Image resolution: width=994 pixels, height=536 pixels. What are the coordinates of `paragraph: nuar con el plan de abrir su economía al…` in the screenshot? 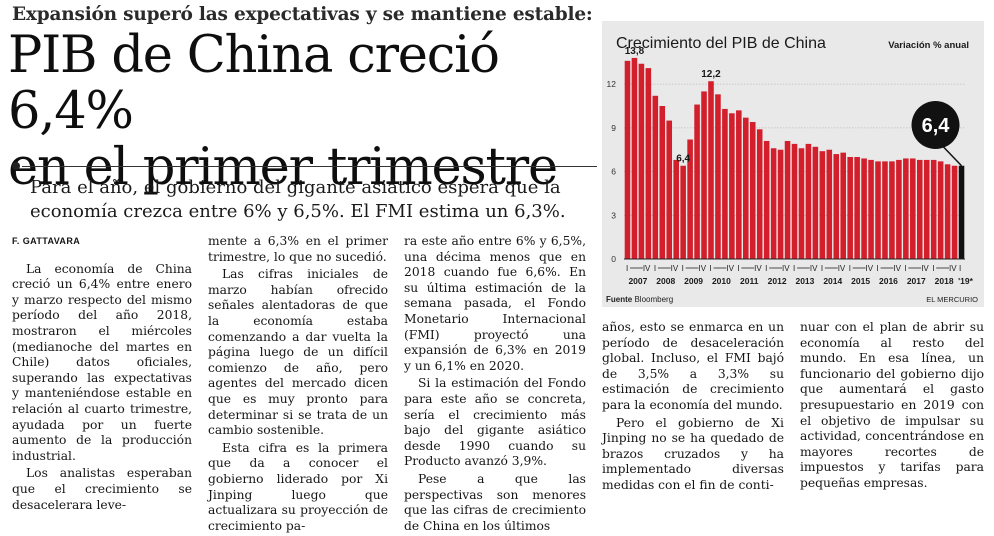 It's located at (892, 405).